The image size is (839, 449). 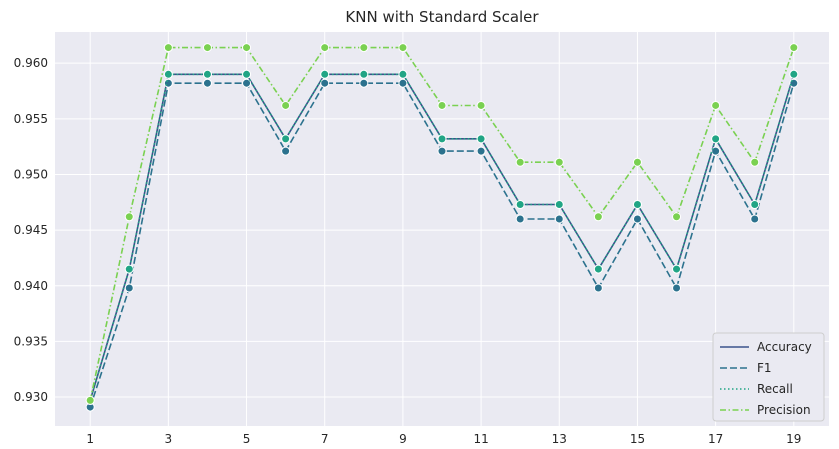 I want to click on legend-label: F1, so click(x=764, y=368).